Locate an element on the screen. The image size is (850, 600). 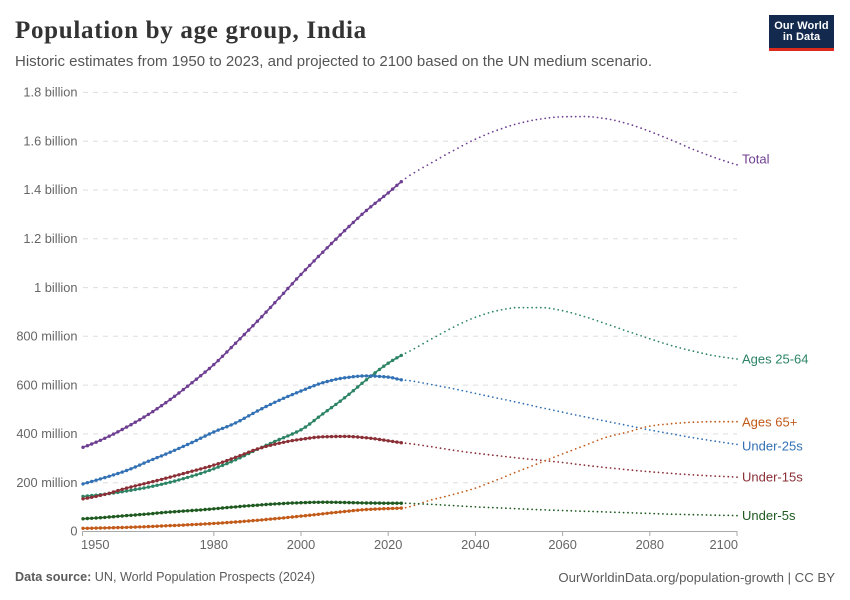
svg-text: Total is located at coordinates (756, 159).